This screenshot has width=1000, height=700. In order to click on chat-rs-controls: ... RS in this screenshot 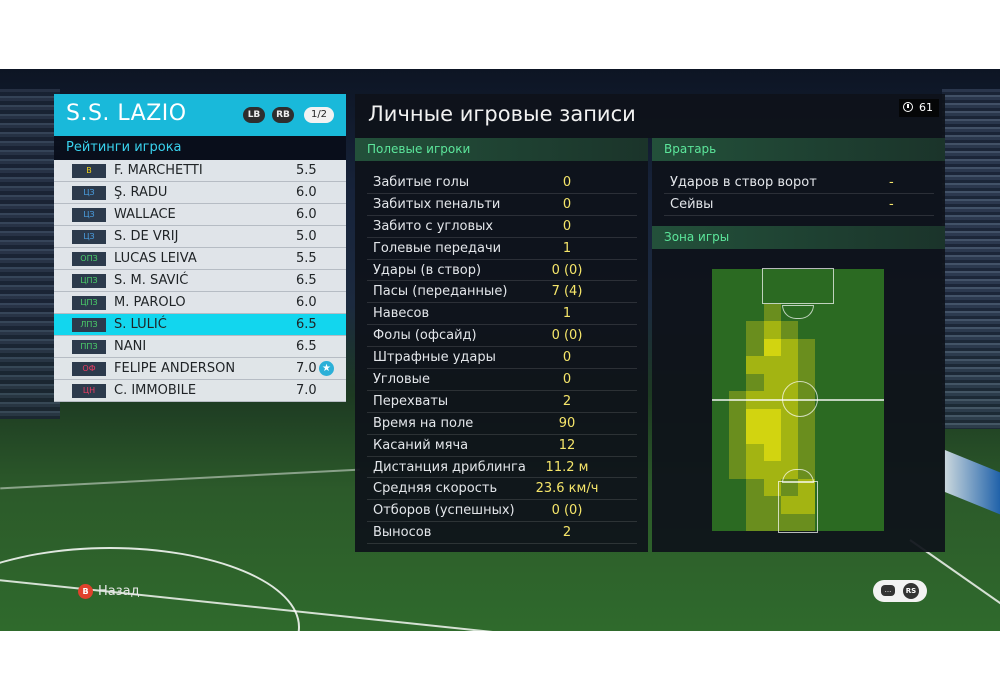, I will do `click(900, 591)`.